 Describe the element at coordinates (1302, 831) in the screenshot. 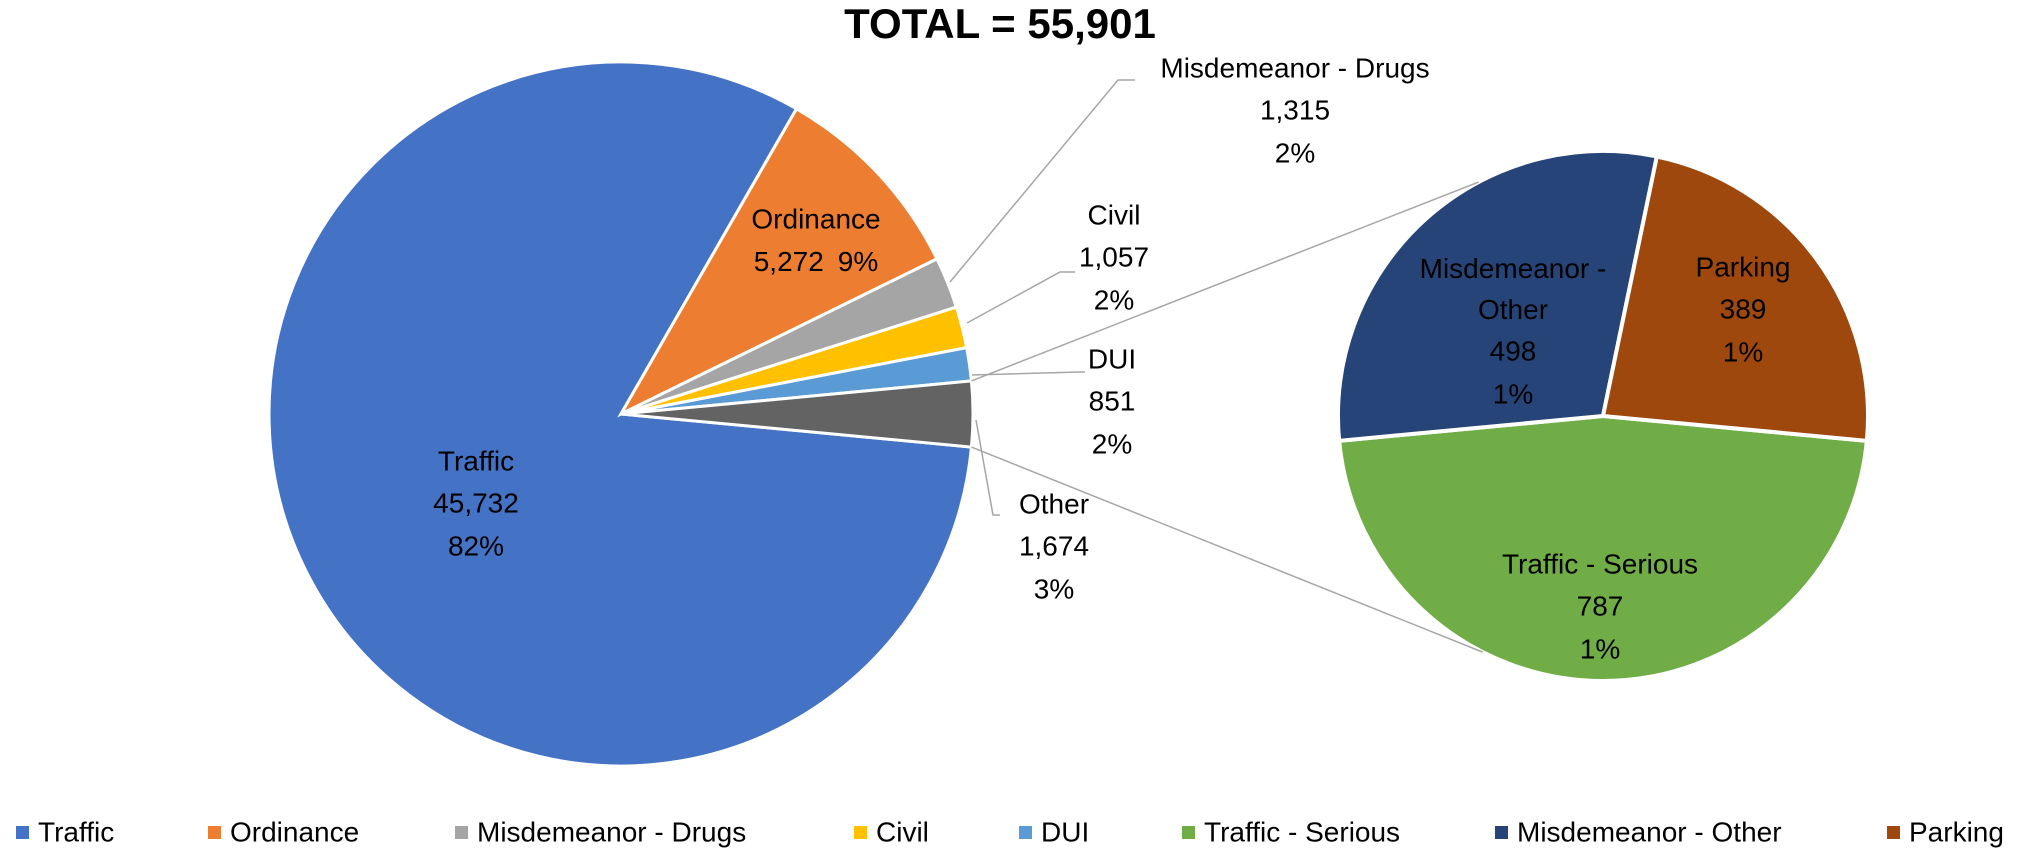

I see `legend-label: Traffic - Serious` at that location.